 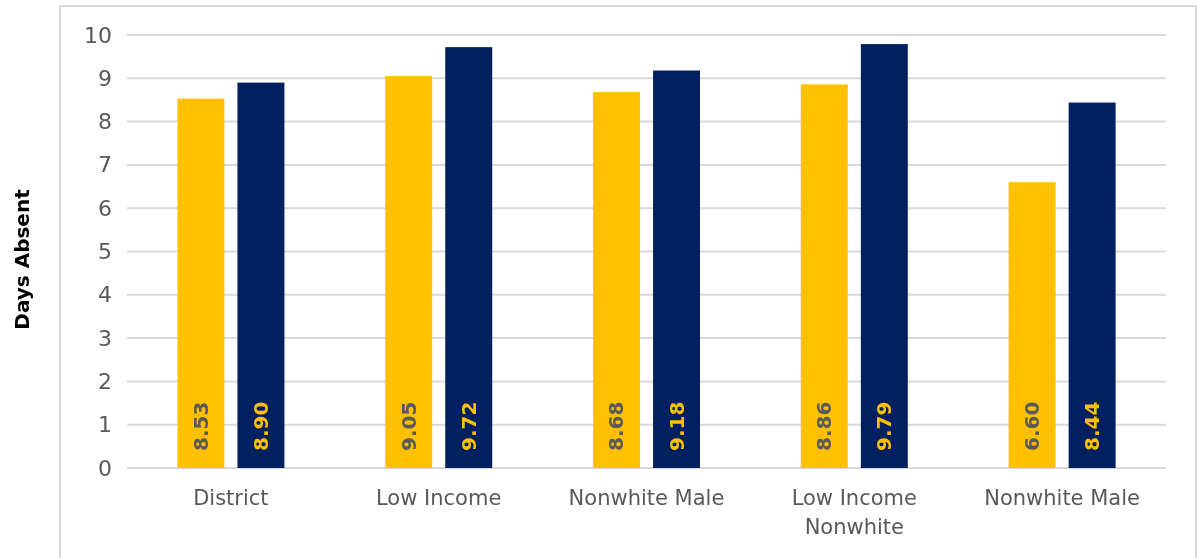 What do you see at coordinates (408, 426) in the screenshot?
I see `data-label: 9.05` at bounding box center [408, 426].